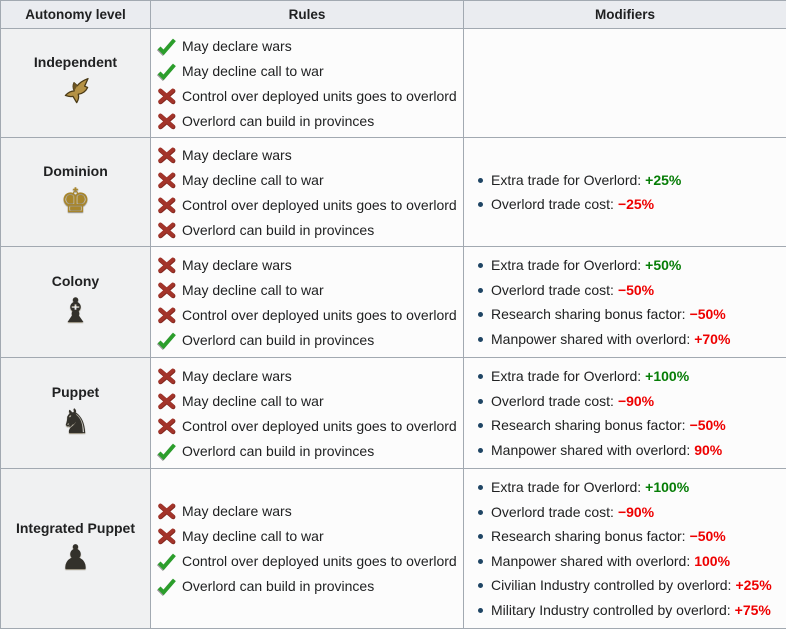 This screenshot has width=786, height=629. I want to click on autonomy-level-cell: Puppet ♞, so click(76, 413).